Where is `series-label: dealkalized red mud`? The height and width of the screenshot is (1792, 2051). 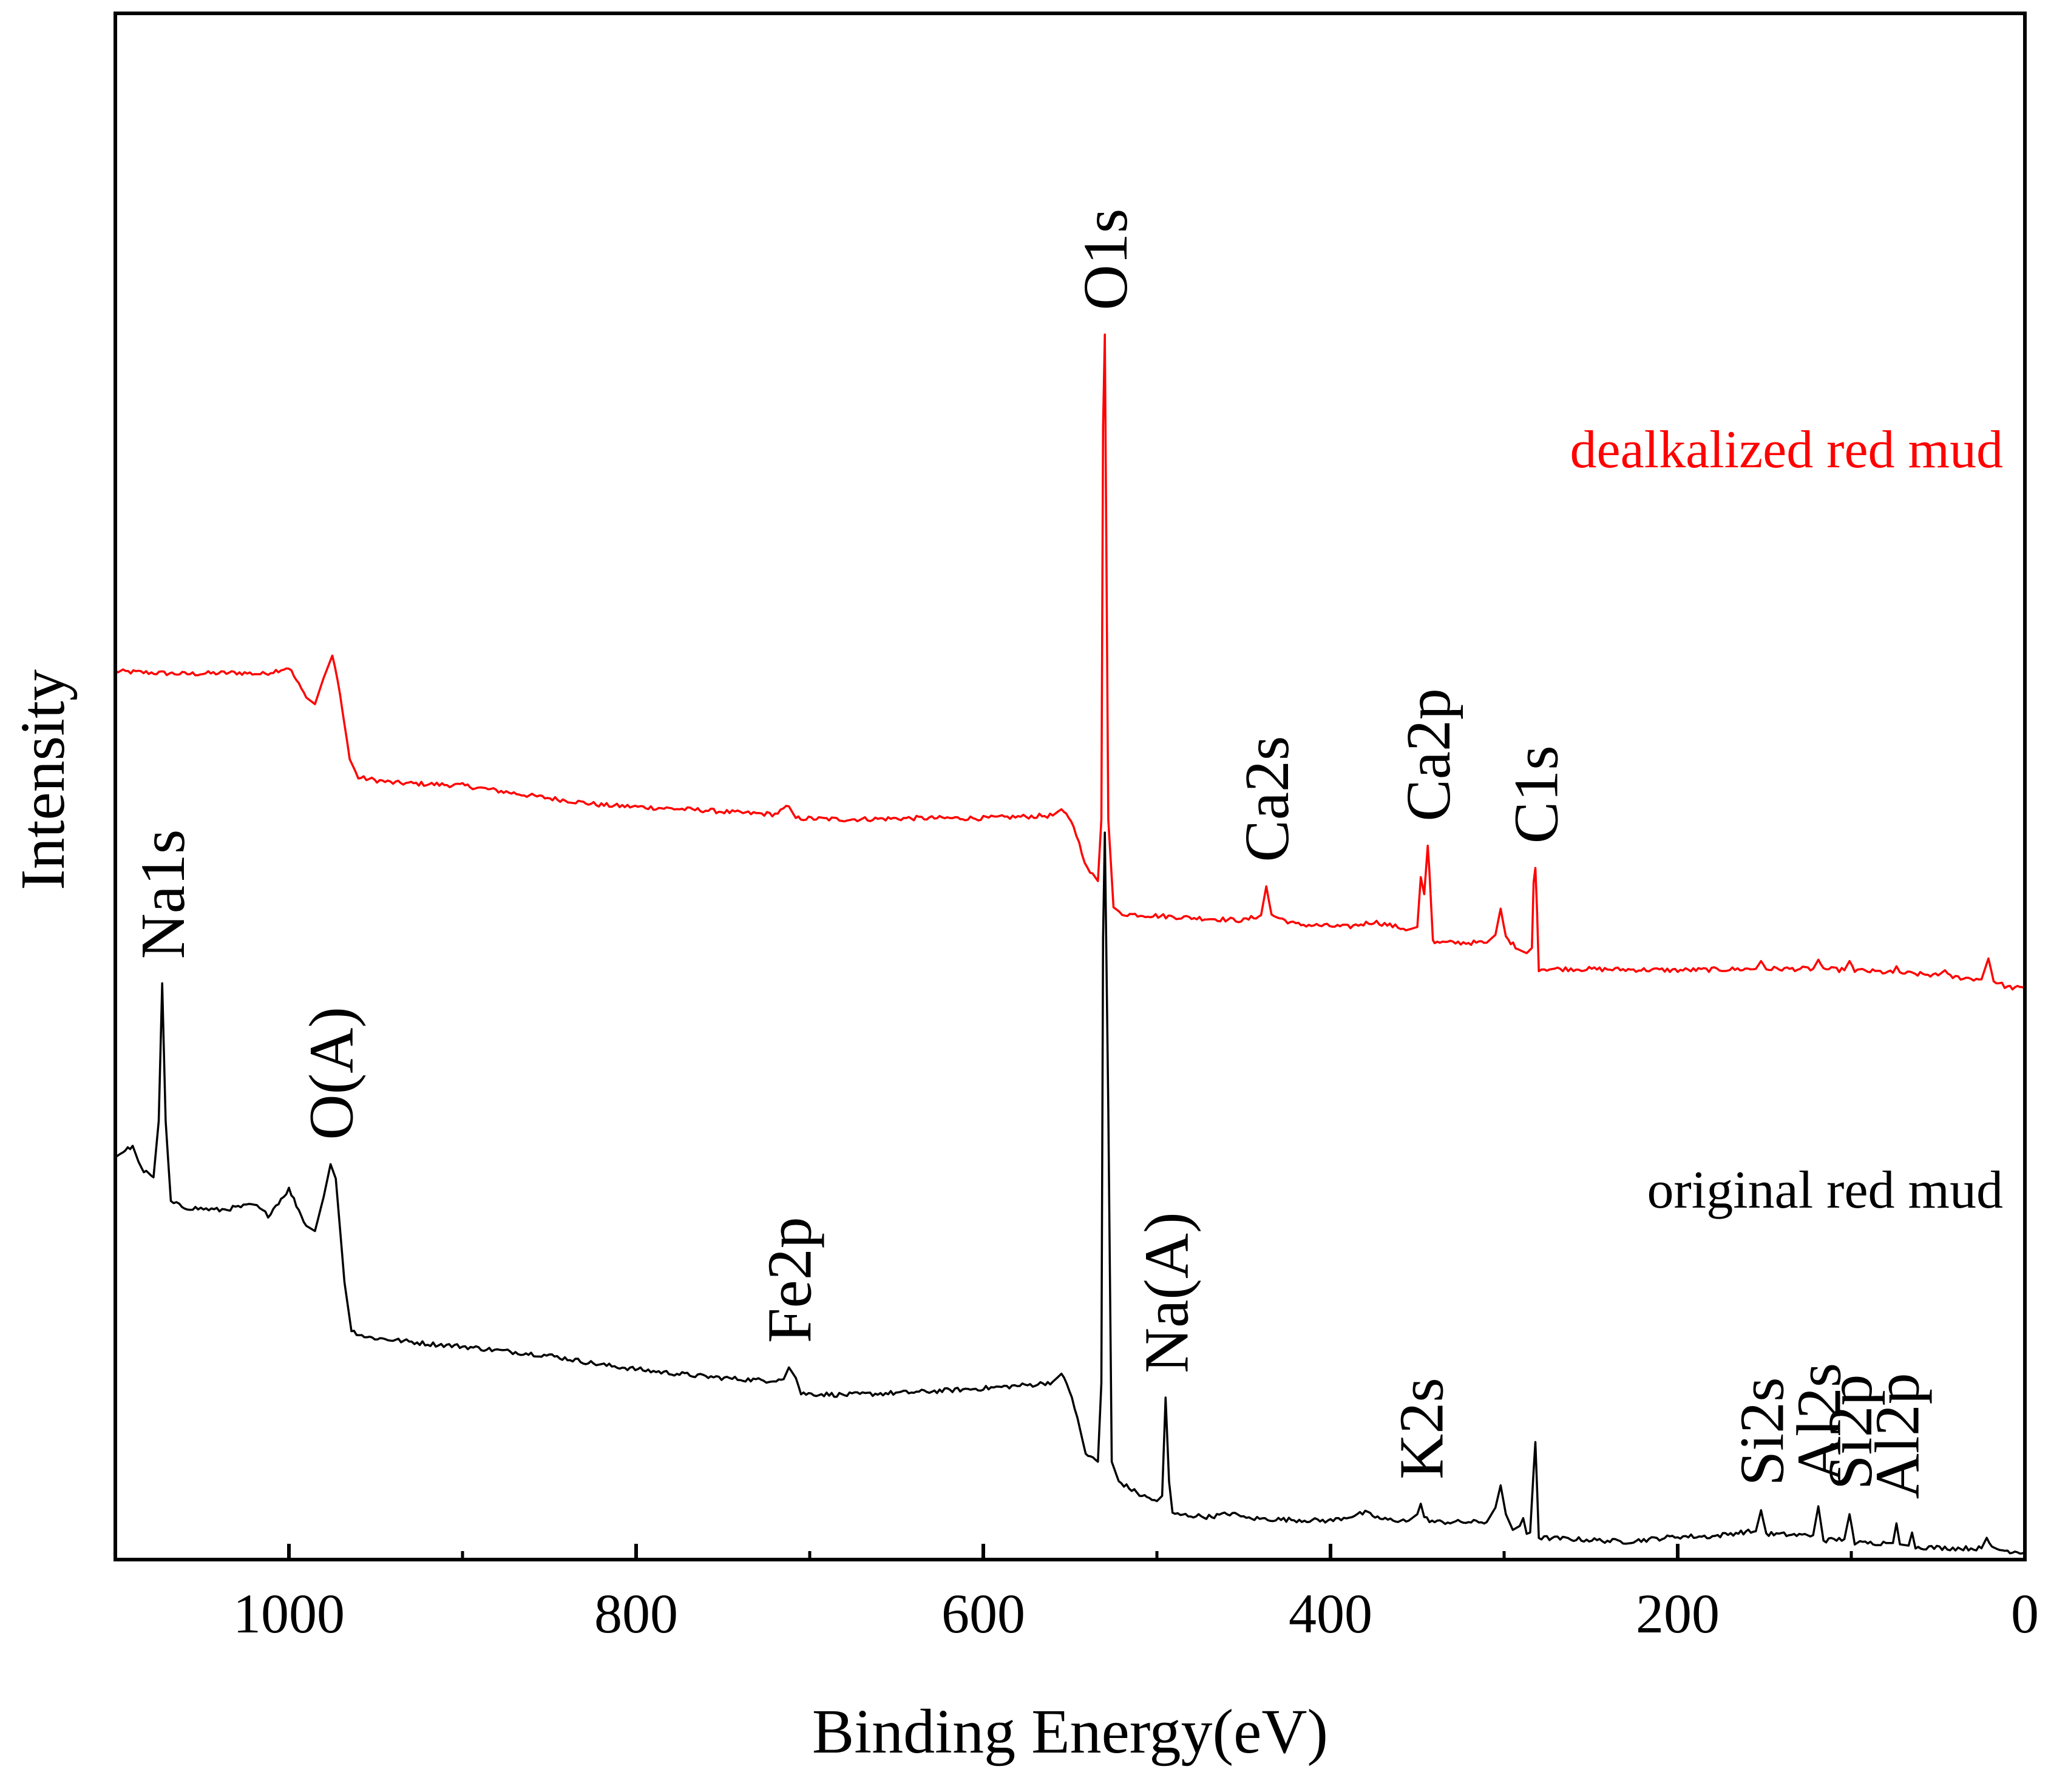
series-label: dealkalized red mud is located at coordinates (1786, 450).